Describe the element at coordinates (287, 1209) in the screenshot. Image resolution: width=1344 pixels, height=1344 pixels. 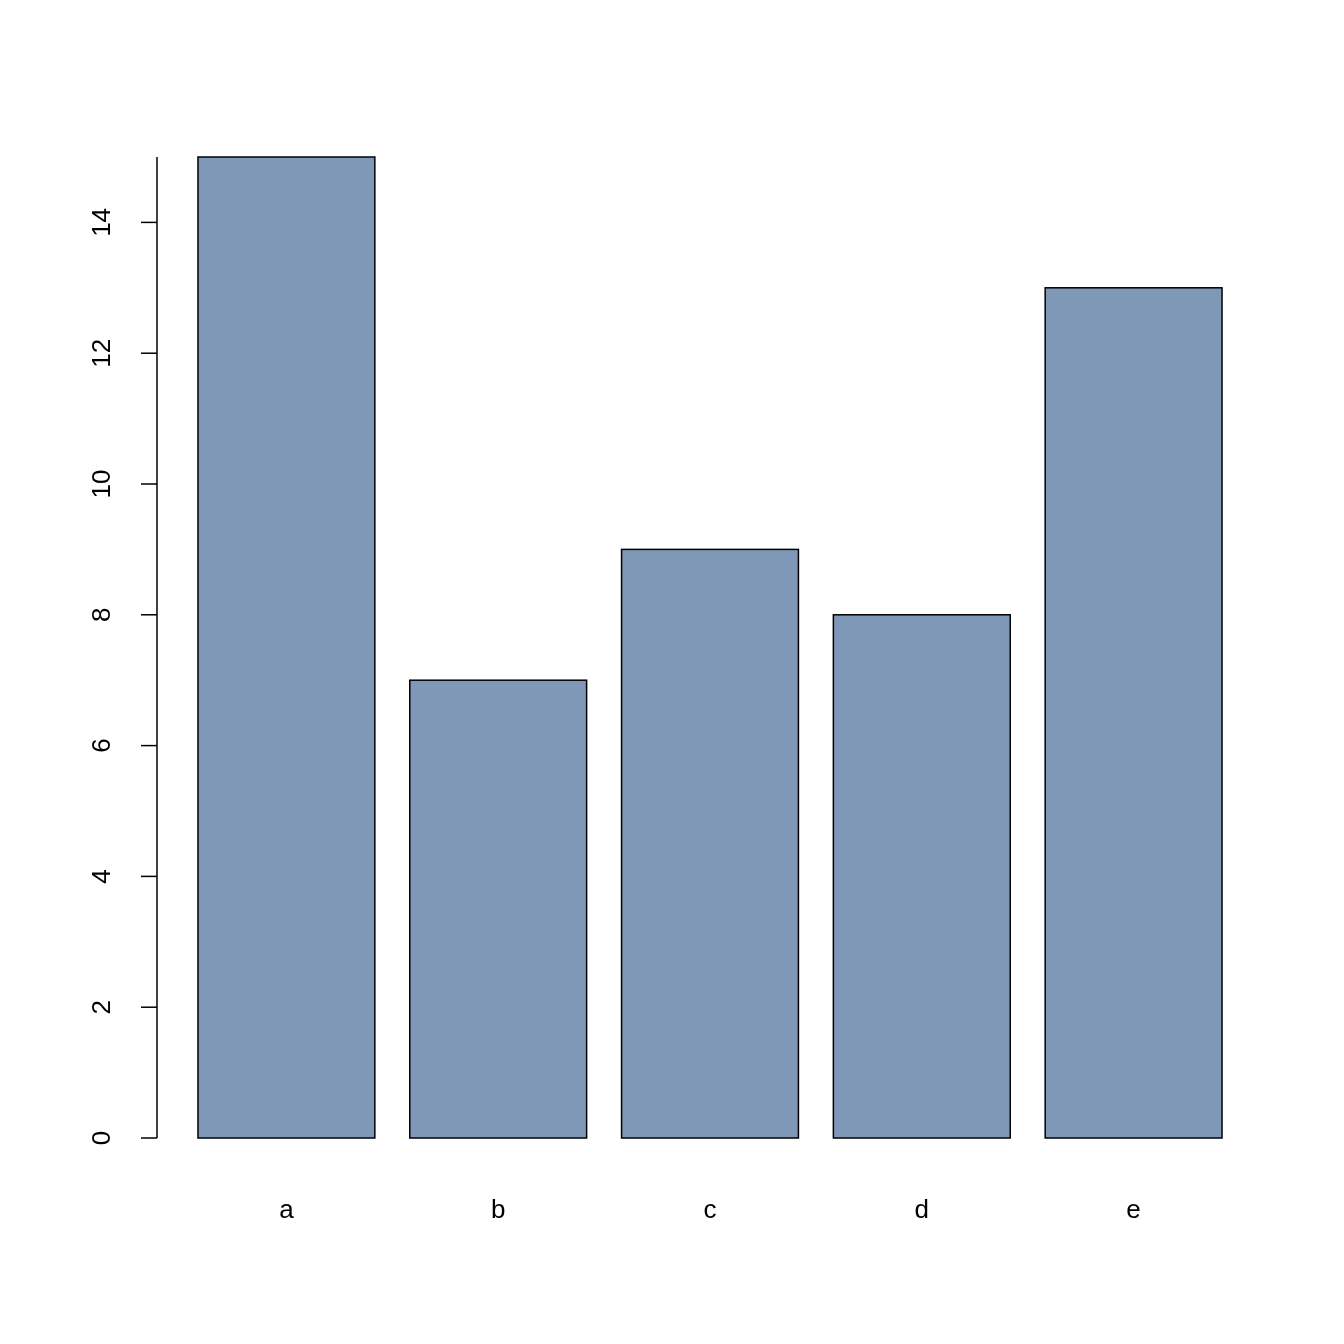
I see `x-tick-label: a` at that location.